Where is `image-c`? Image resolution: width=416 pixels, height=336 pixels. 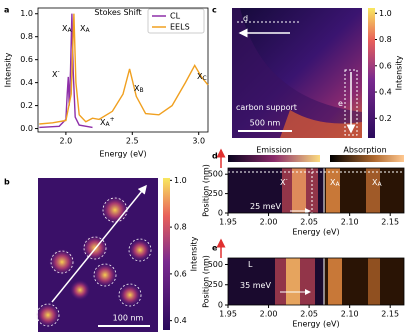 image-c is located at coordinates (303, 73).